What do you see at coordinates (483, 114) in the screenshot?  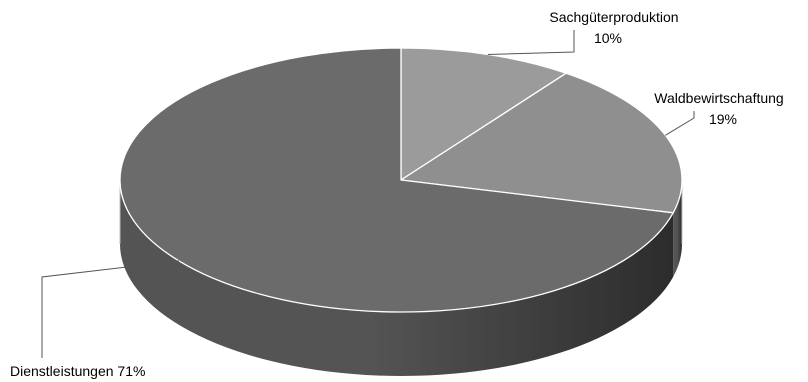 I see `slice-sachgueterproduktion` at bounding box center [483, 114].